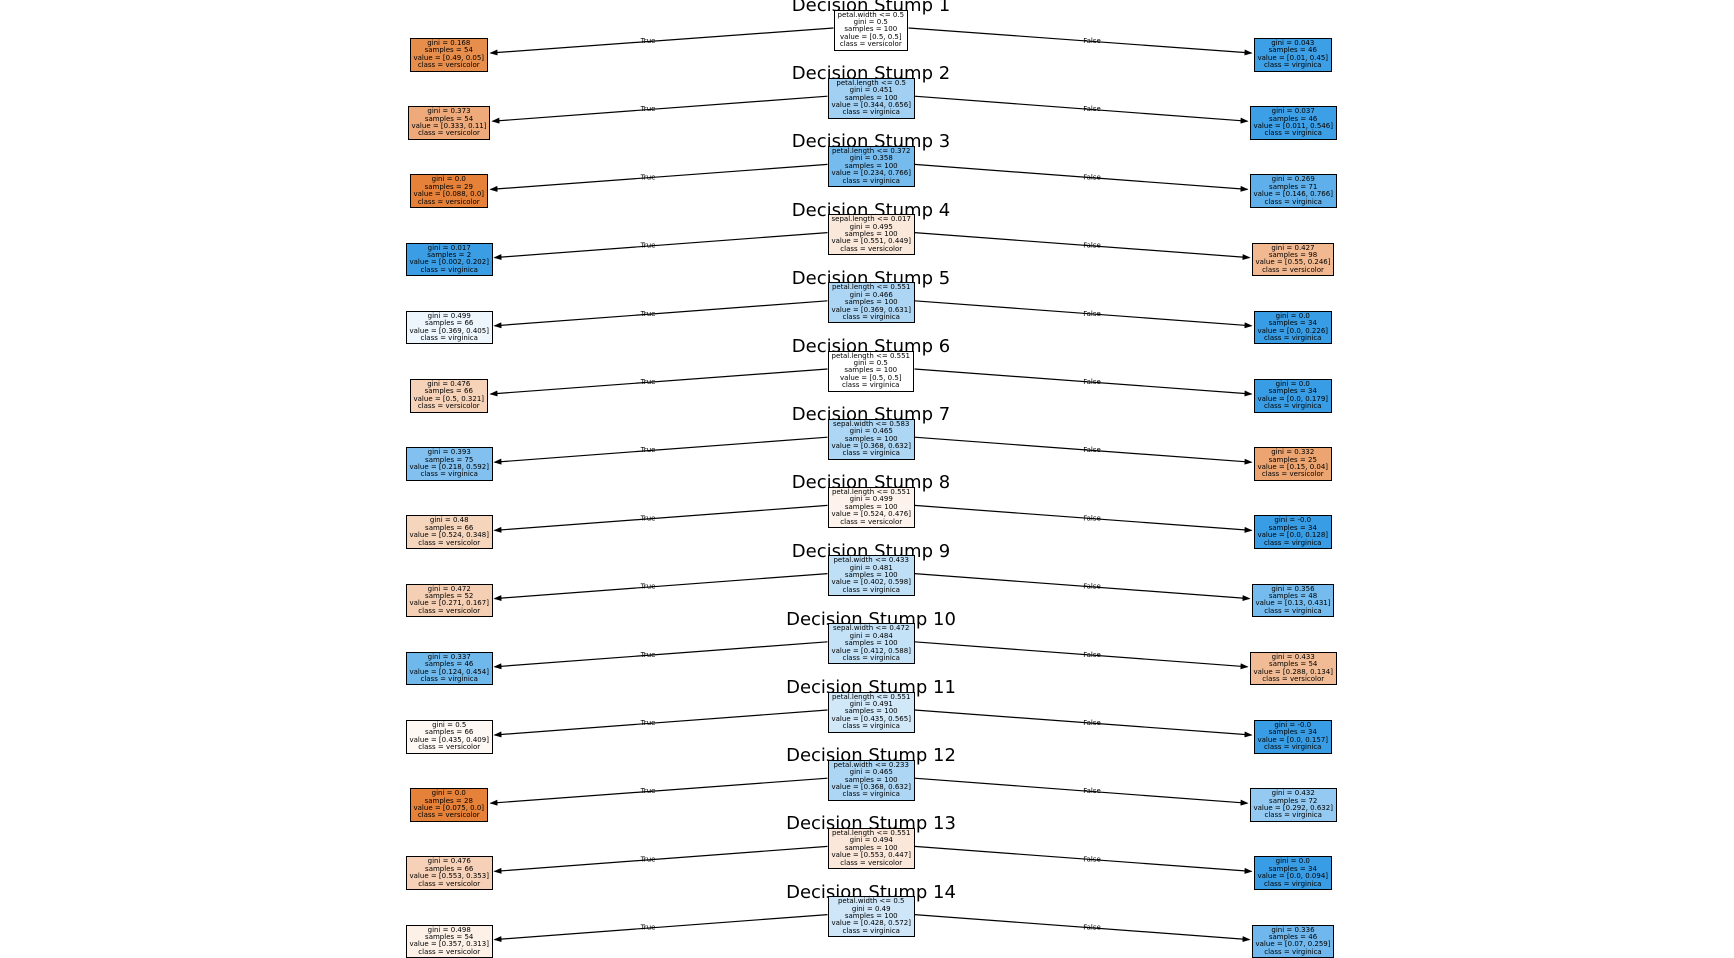 This screenshot has height=958, width=1734. Describe the element at coordinates (449, 808) in the screenshot. I see `node-text-line: value = [0.075, 0.0]` at that location.